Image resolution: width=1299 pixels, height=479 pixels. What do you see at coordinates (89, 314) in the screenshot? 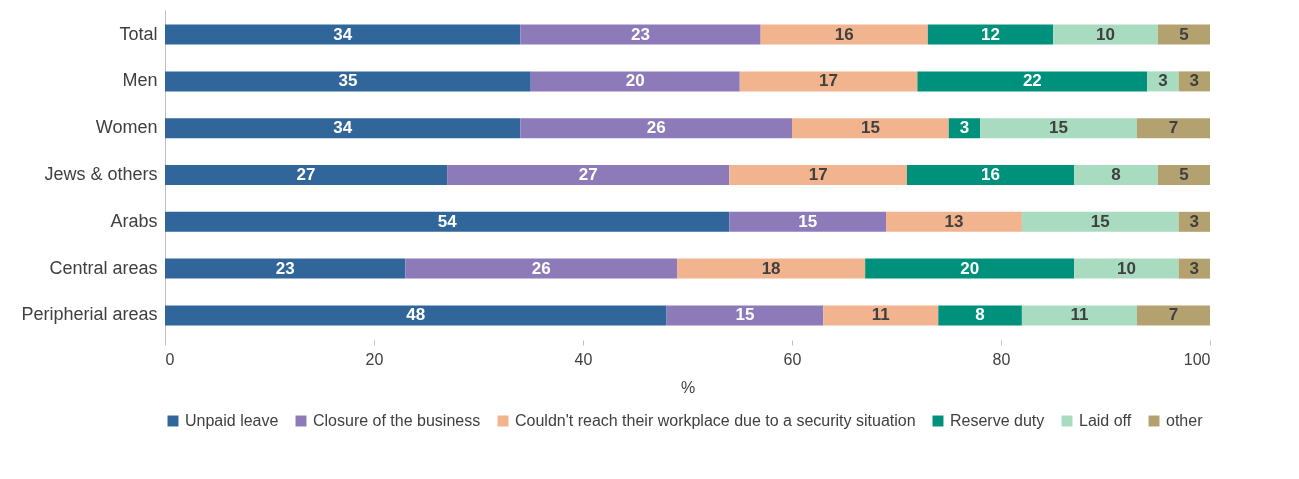
I see `y-tick-label: Peripherial areas` at bounding box center [89, 314].